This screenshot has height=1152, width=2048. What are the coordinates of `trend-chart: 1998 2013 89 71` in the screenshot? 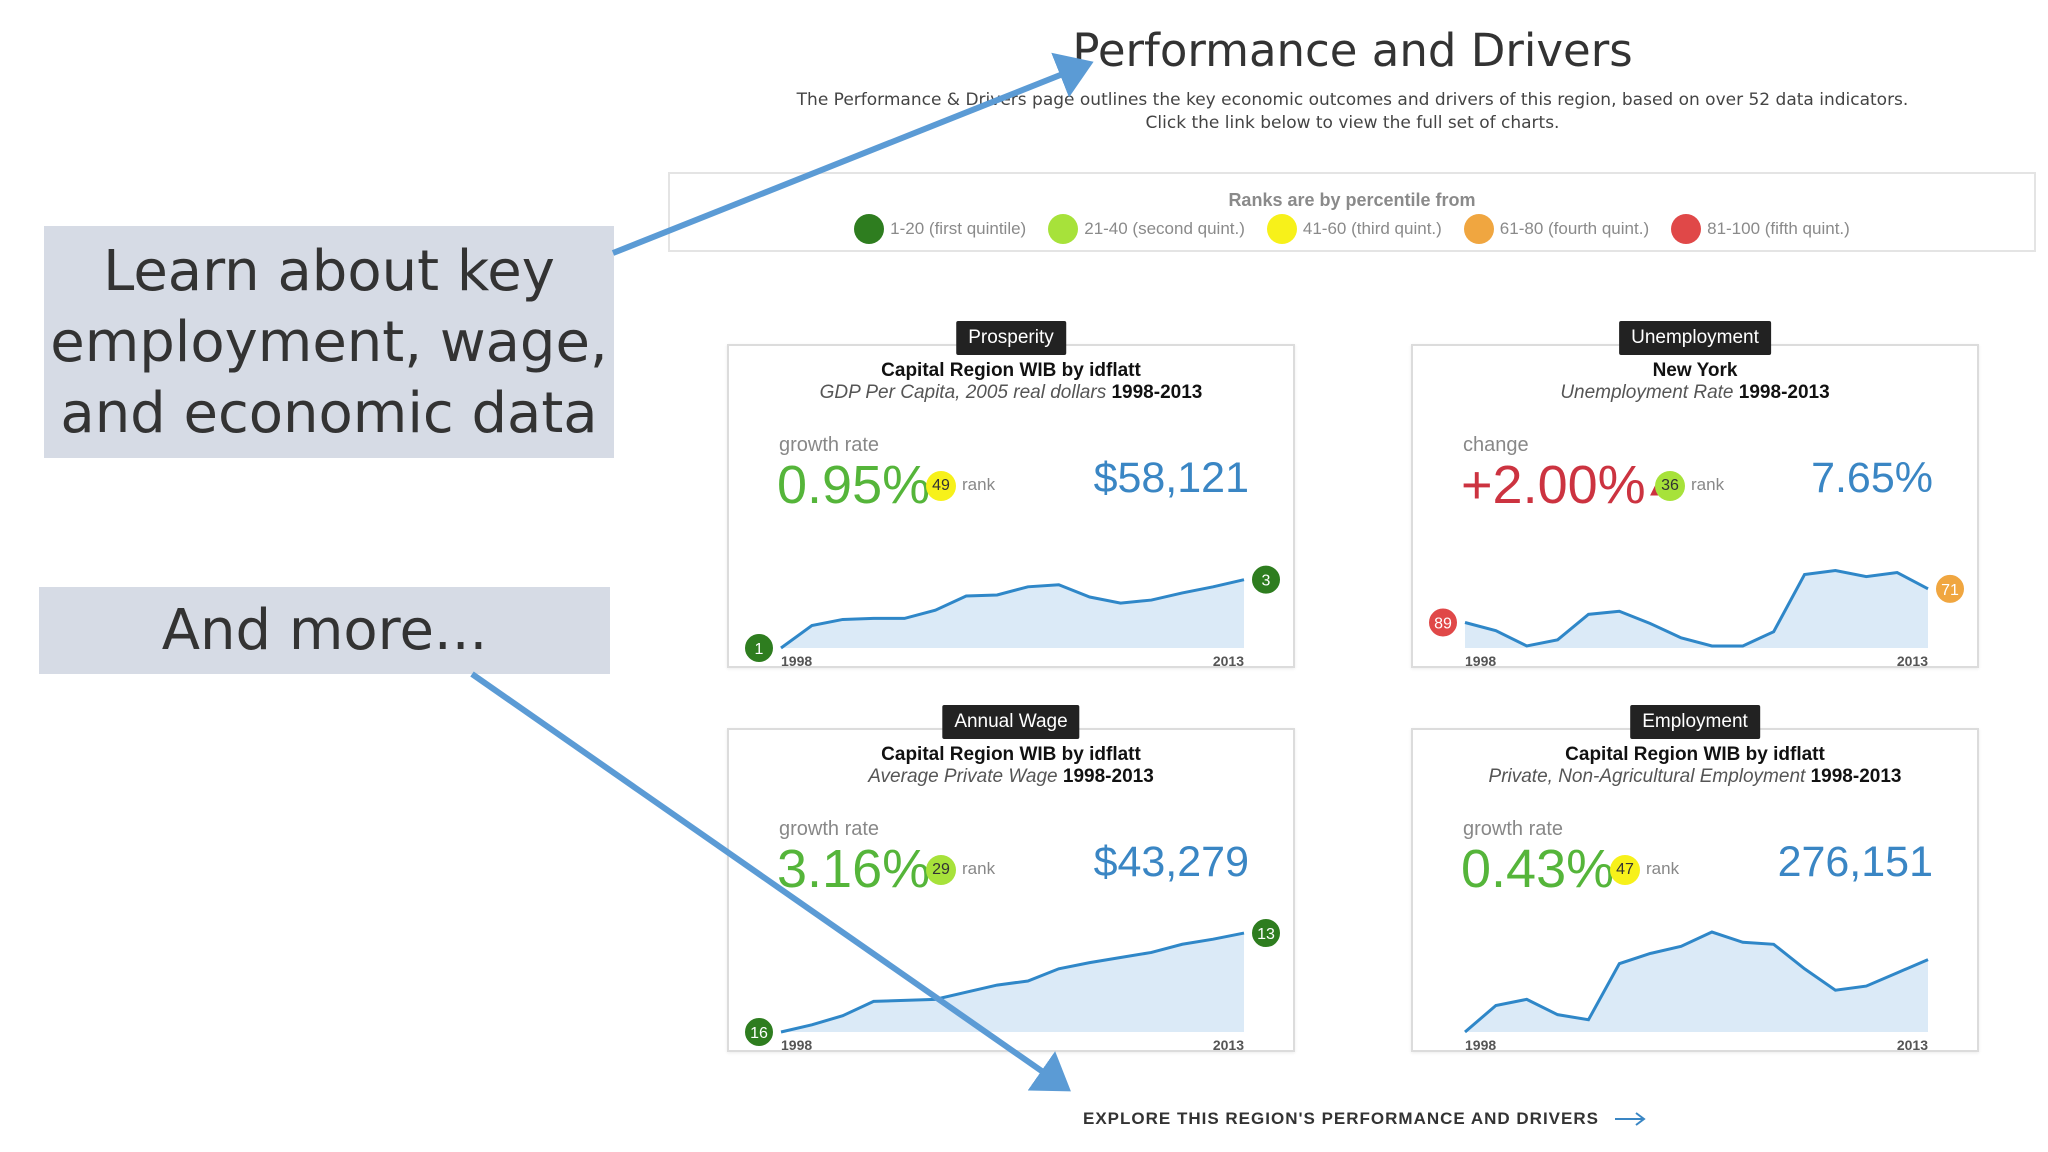 It's located at (1696, 618).